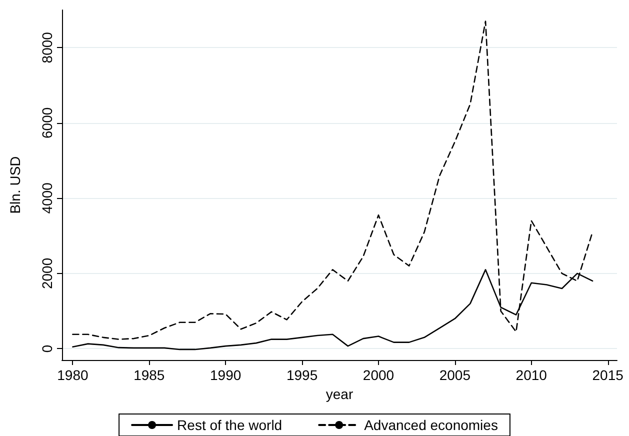 The image size is (629, 436). I want to click on y-tick-label: 4000, so click(47, 198).